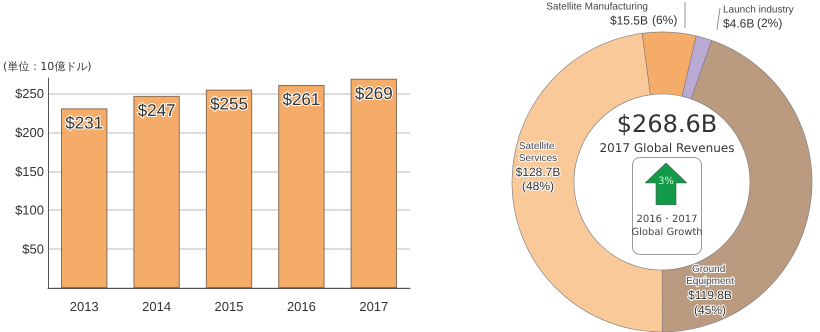 The height and width of the screenshot is (332, 820). Describe the element at coordinates (373, 306) in the screenshot. I see `x-tick-label: 2017` at that location.